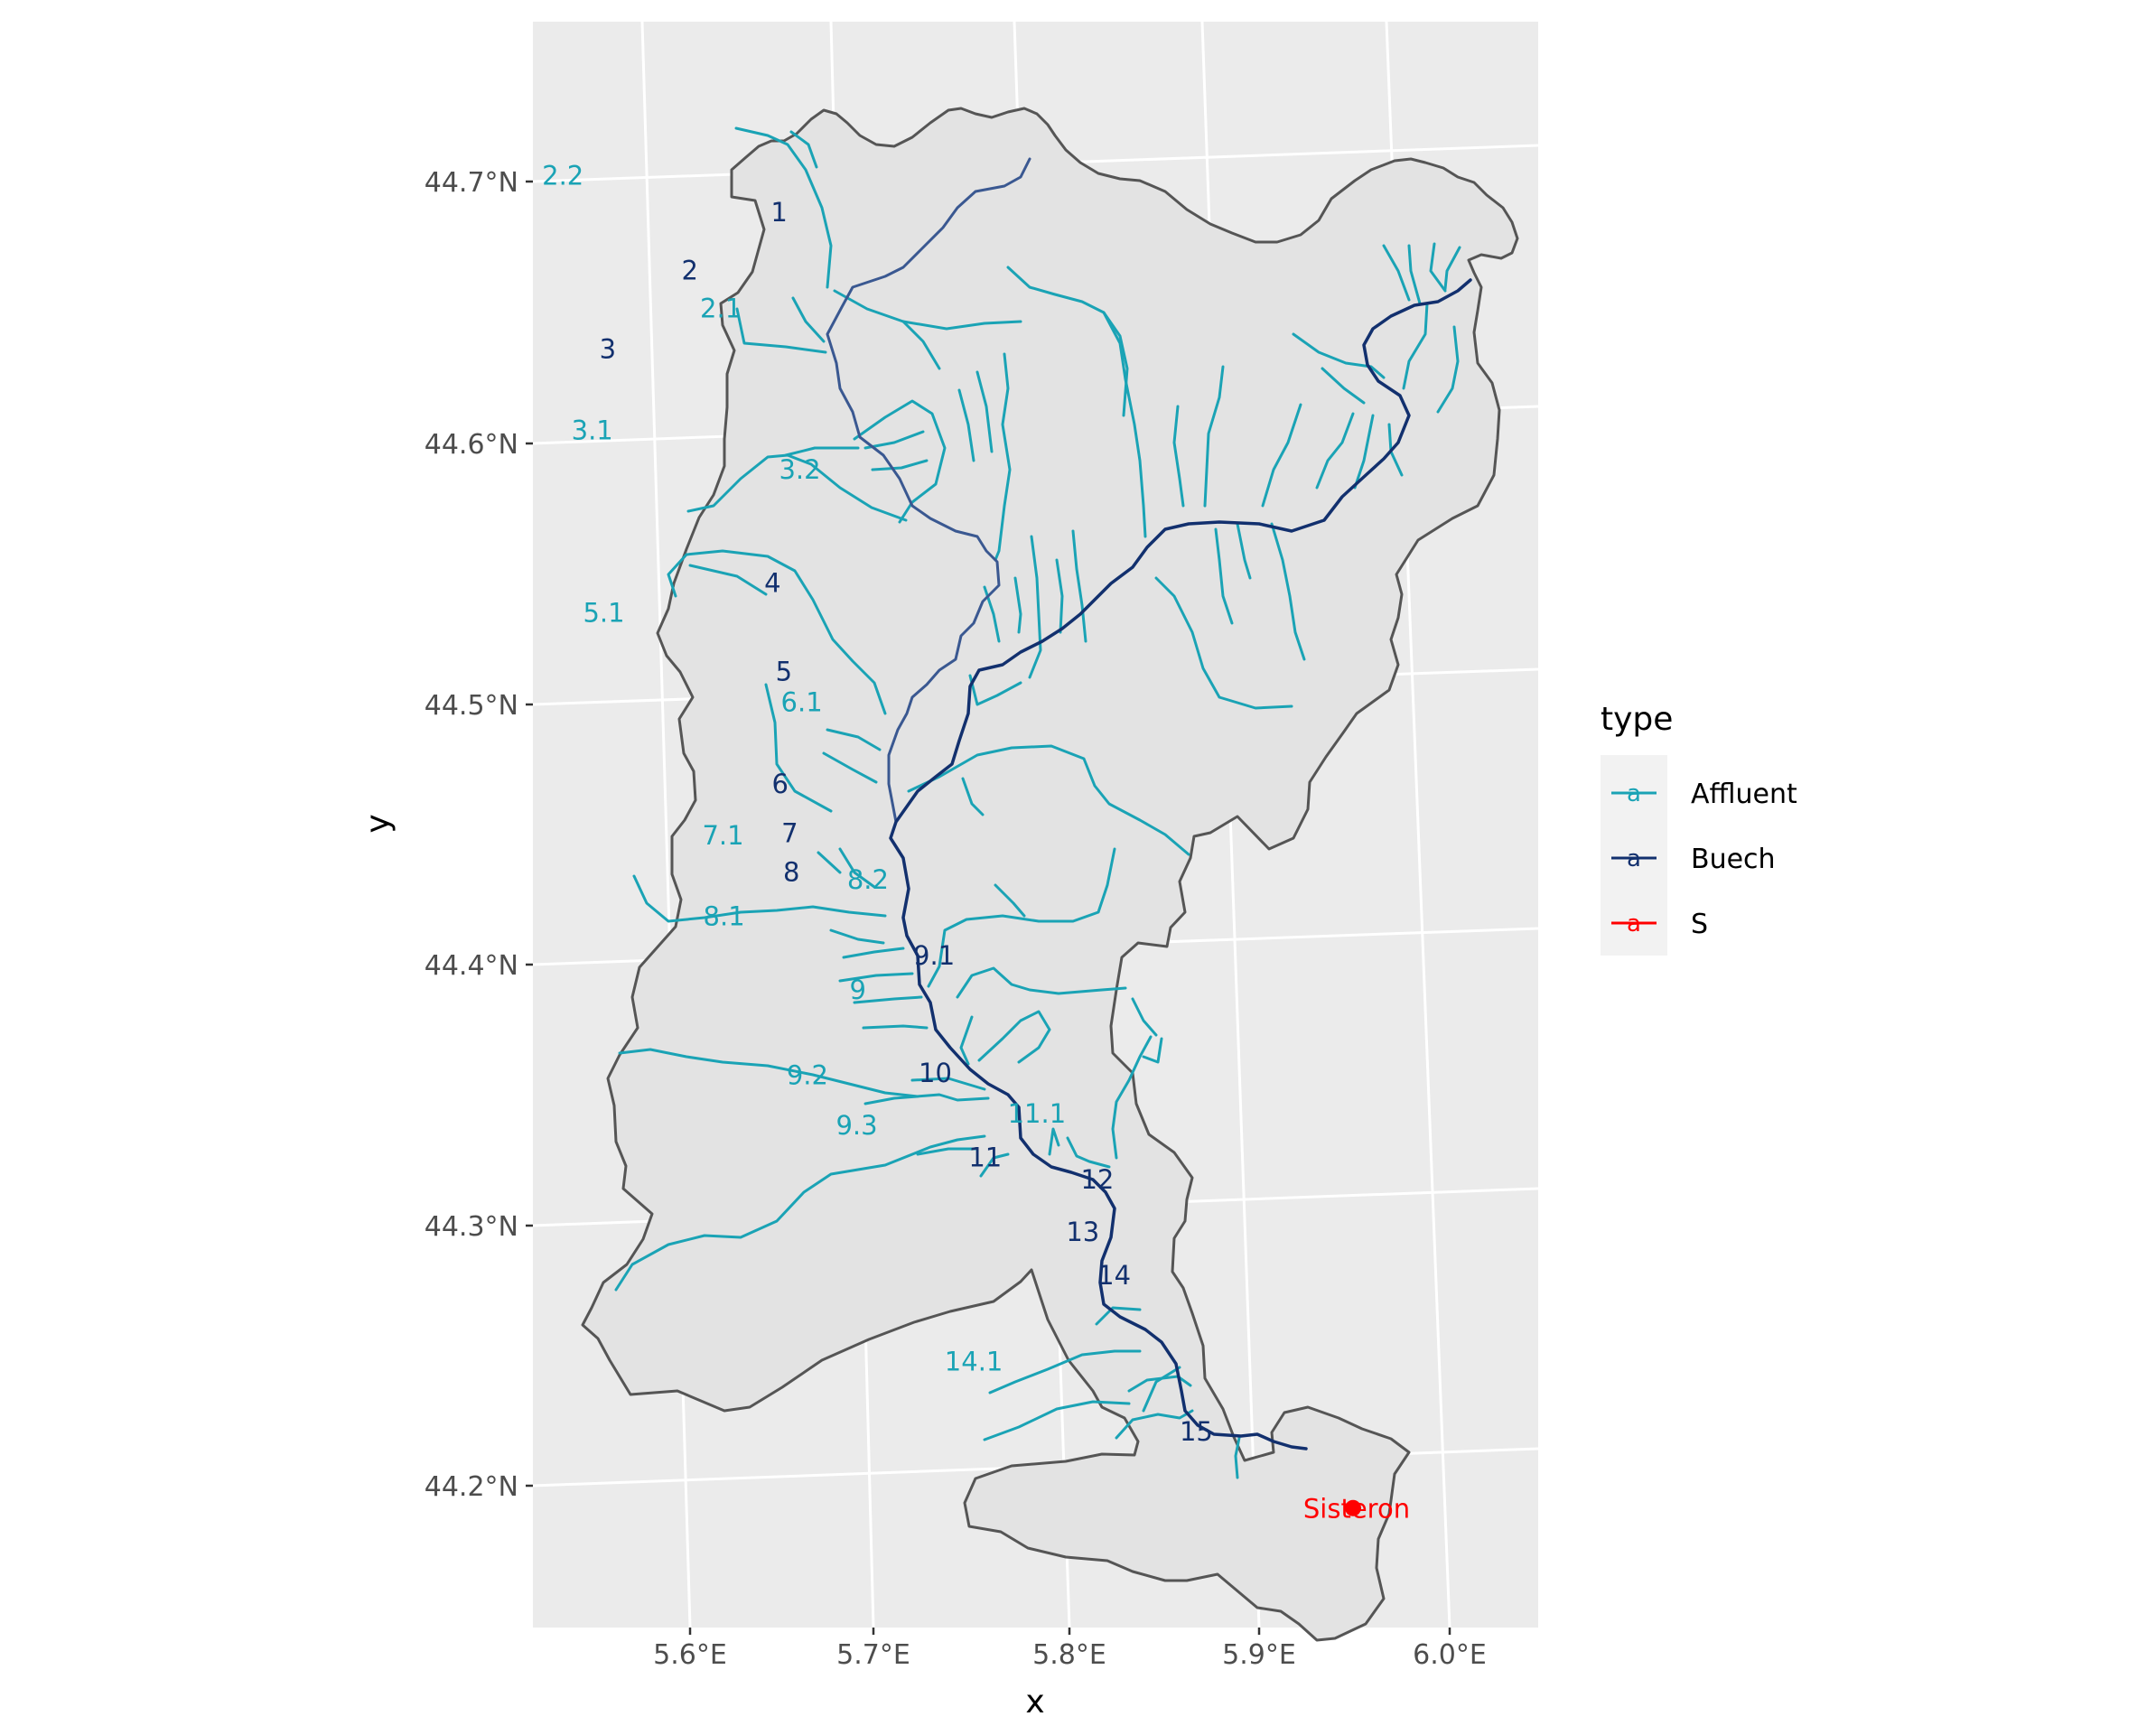 This screenshot has width=2156, height=1735. Describe the element at coordinates (829, 862) in the screenshot. I see `affluent-7-1-b` at that location.